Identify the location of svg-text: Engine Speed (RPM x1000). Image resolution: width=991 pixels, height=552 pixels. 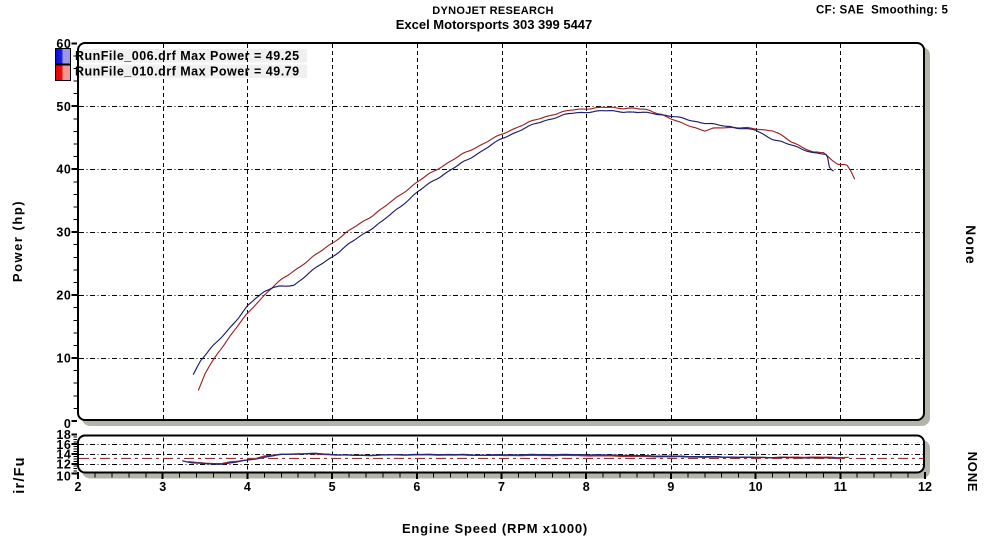
(495, 528).